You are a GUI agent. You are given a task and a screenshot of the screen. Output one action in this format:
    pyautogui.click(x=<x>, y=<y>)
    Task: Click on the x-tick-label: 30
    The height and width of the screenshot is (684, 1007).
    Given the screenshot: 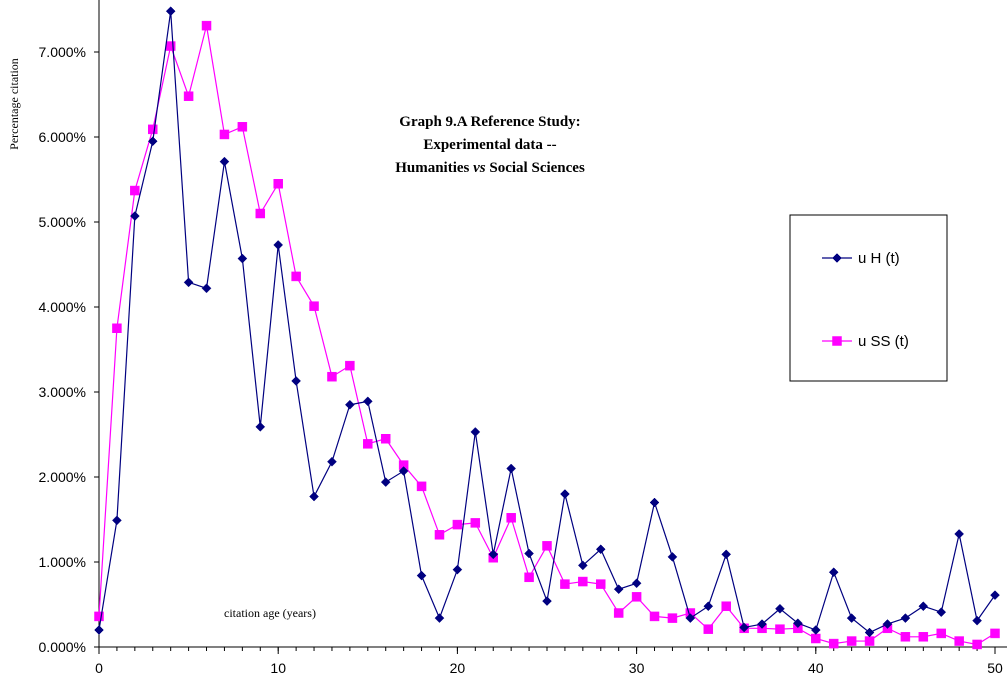 What is the action you would take?
    pyautogui.click(x=637, y=668)
    